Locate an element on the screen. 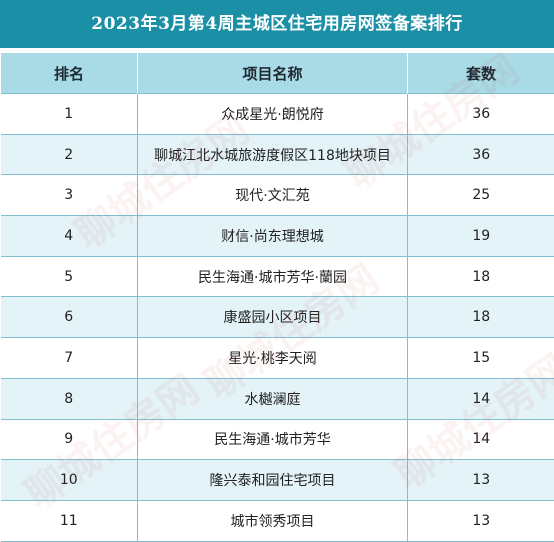 Image resolution: width=554 pixels, height=542 pixels. table-row: 1 众成星光·朗悦府 36 is located at coordinates (277, 114).